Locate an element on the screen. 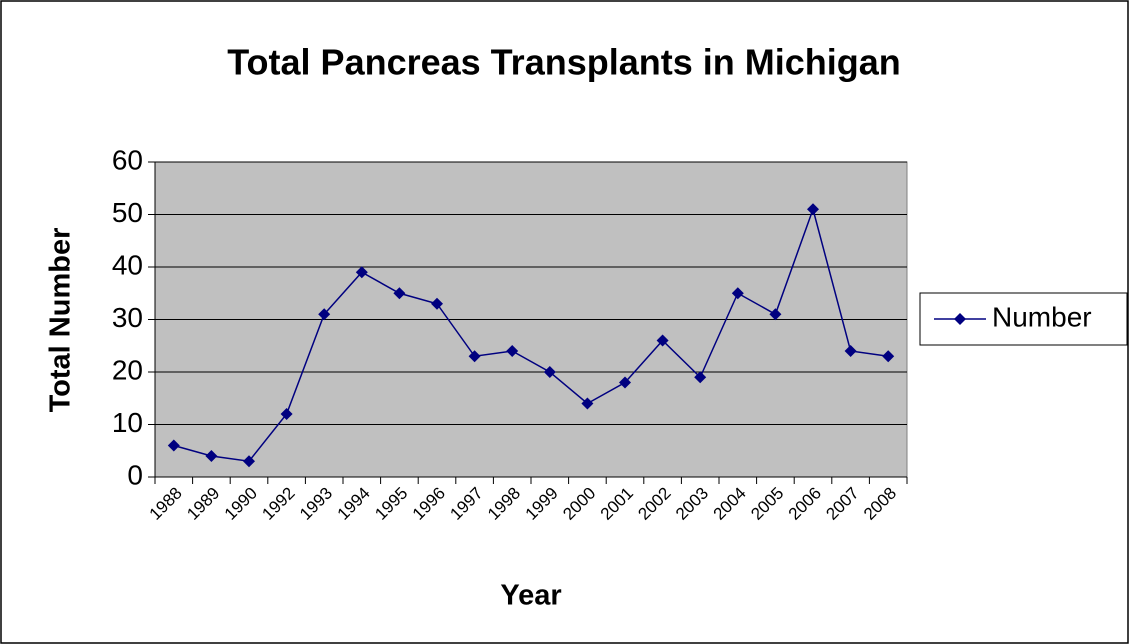  y-tick-label: 50 is located at coordinates (127, 212).